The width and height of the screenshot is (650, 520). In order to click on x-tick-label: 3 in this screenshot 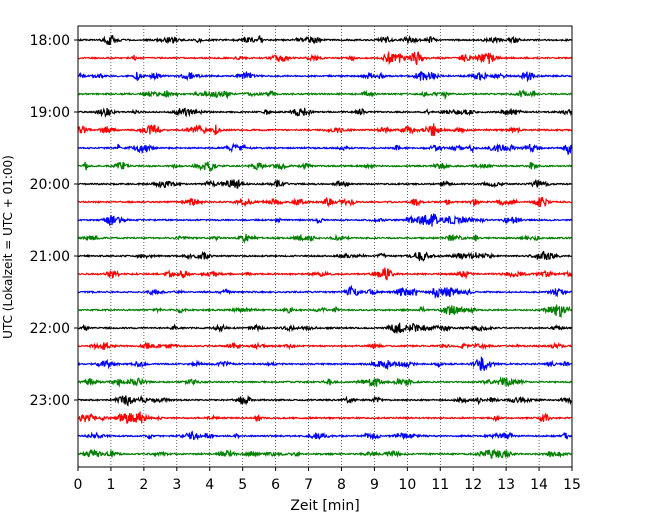, I will do `click(176, 485)`.